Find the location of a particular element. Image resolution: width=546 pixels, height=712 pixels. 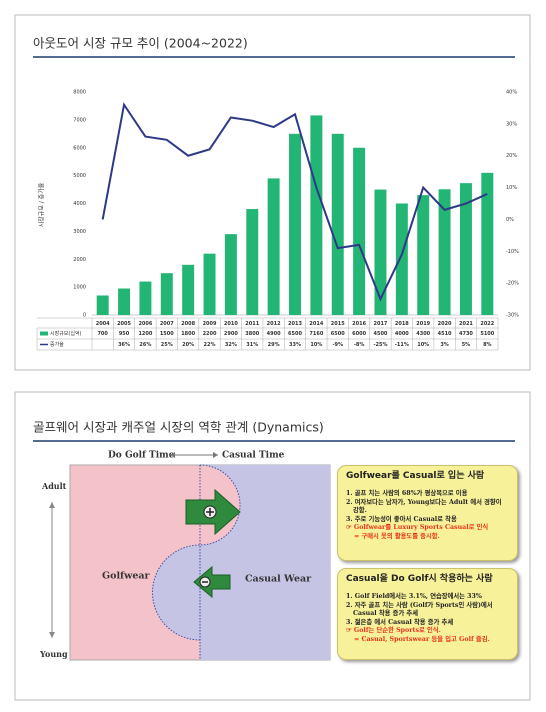

legend-label: 시장규모(십억) is located at coordinates (66, 333).